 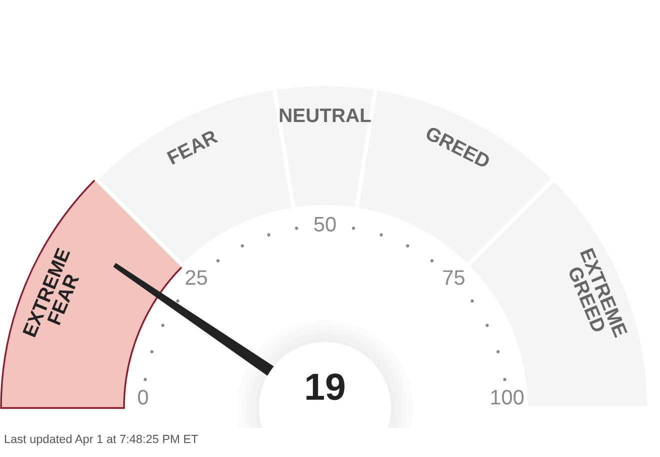 I want to click on text: 25, so click(x=197, y=277).